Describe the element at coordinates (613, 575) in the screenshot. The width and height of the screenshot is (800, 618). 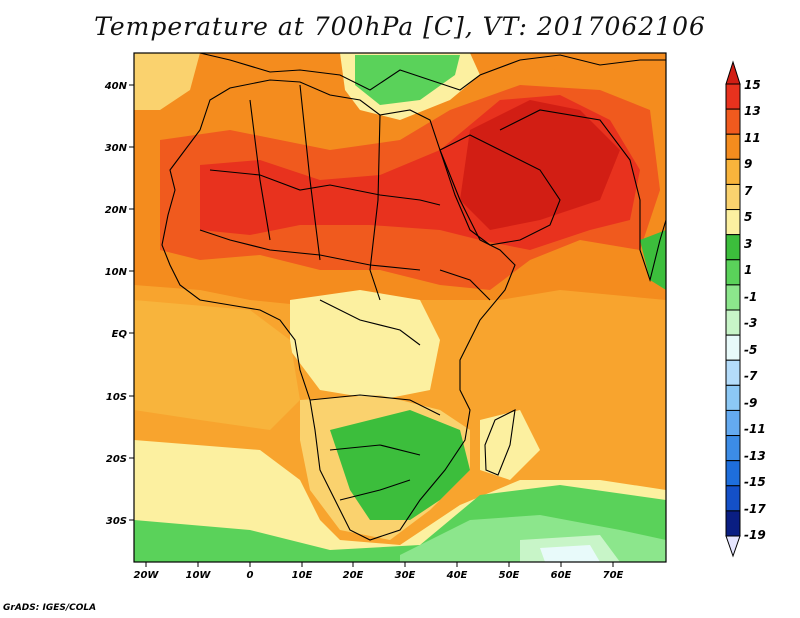
I see `lon-label-70e: 70E` at that location.